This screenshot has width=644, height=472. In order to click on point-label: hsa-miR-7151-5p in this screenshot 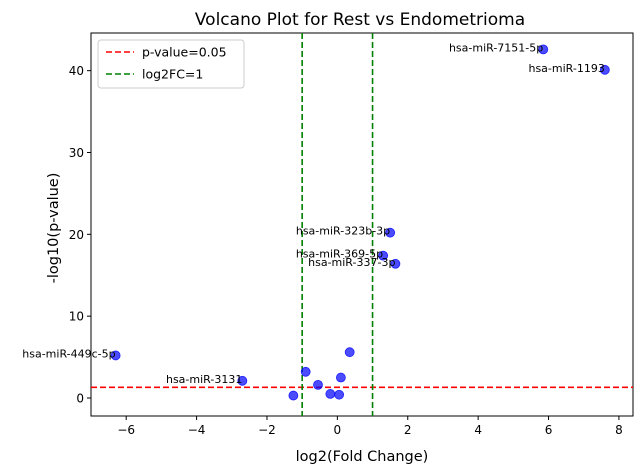, I will do `click(496, 47)`.